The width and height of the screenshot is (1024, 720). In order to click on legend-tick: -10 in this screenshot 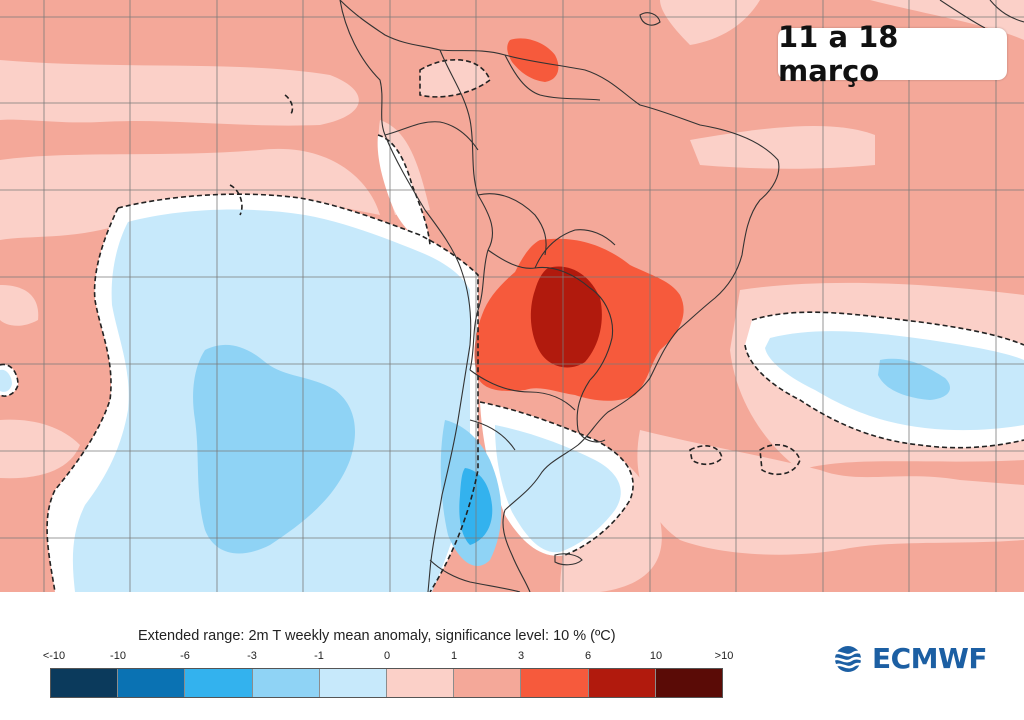, I will do `click(118, 656)`.